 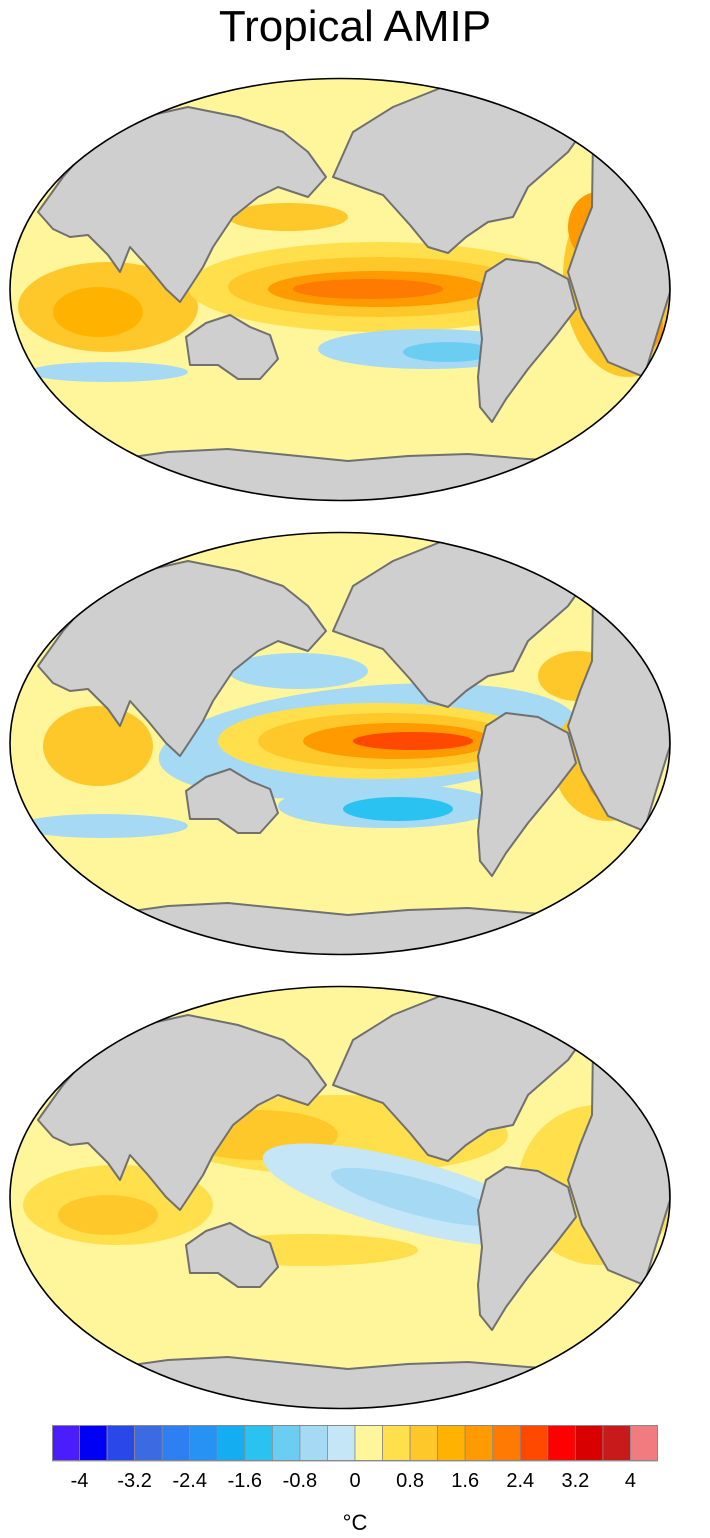 I want to click on east-pacific-cool-core, so click(x=418, y=1197).